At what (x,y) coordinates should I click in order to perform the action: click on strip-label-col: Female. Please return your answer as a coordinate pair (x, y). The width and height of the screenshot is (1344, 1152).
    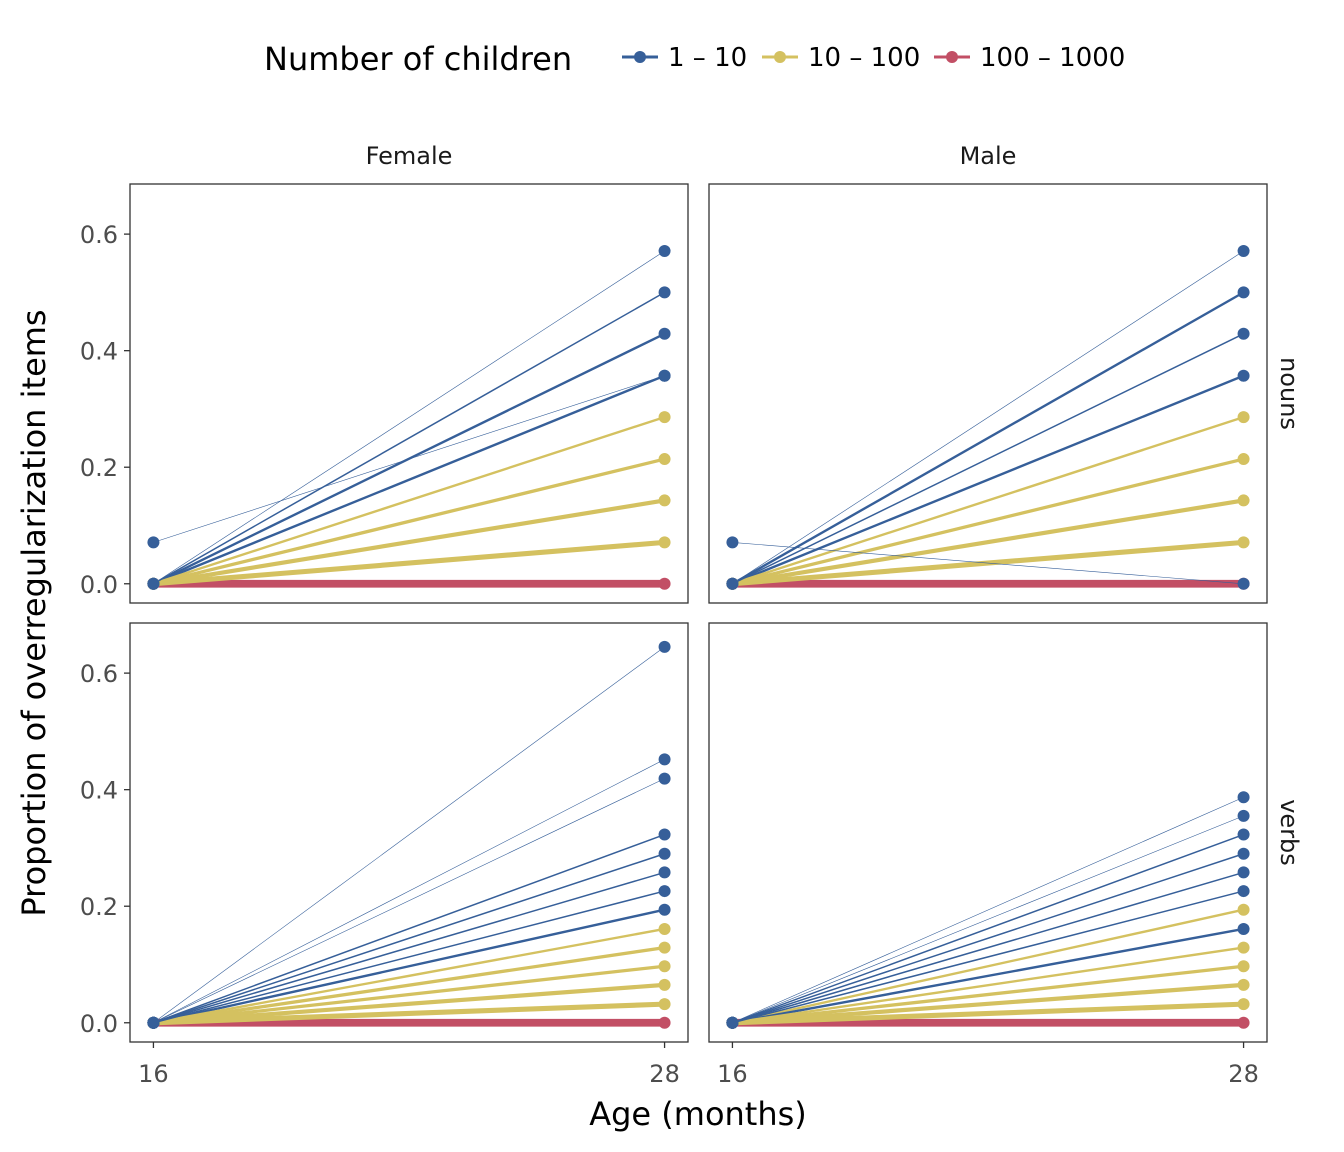
    Looking at the image, I should click on (409, 156).